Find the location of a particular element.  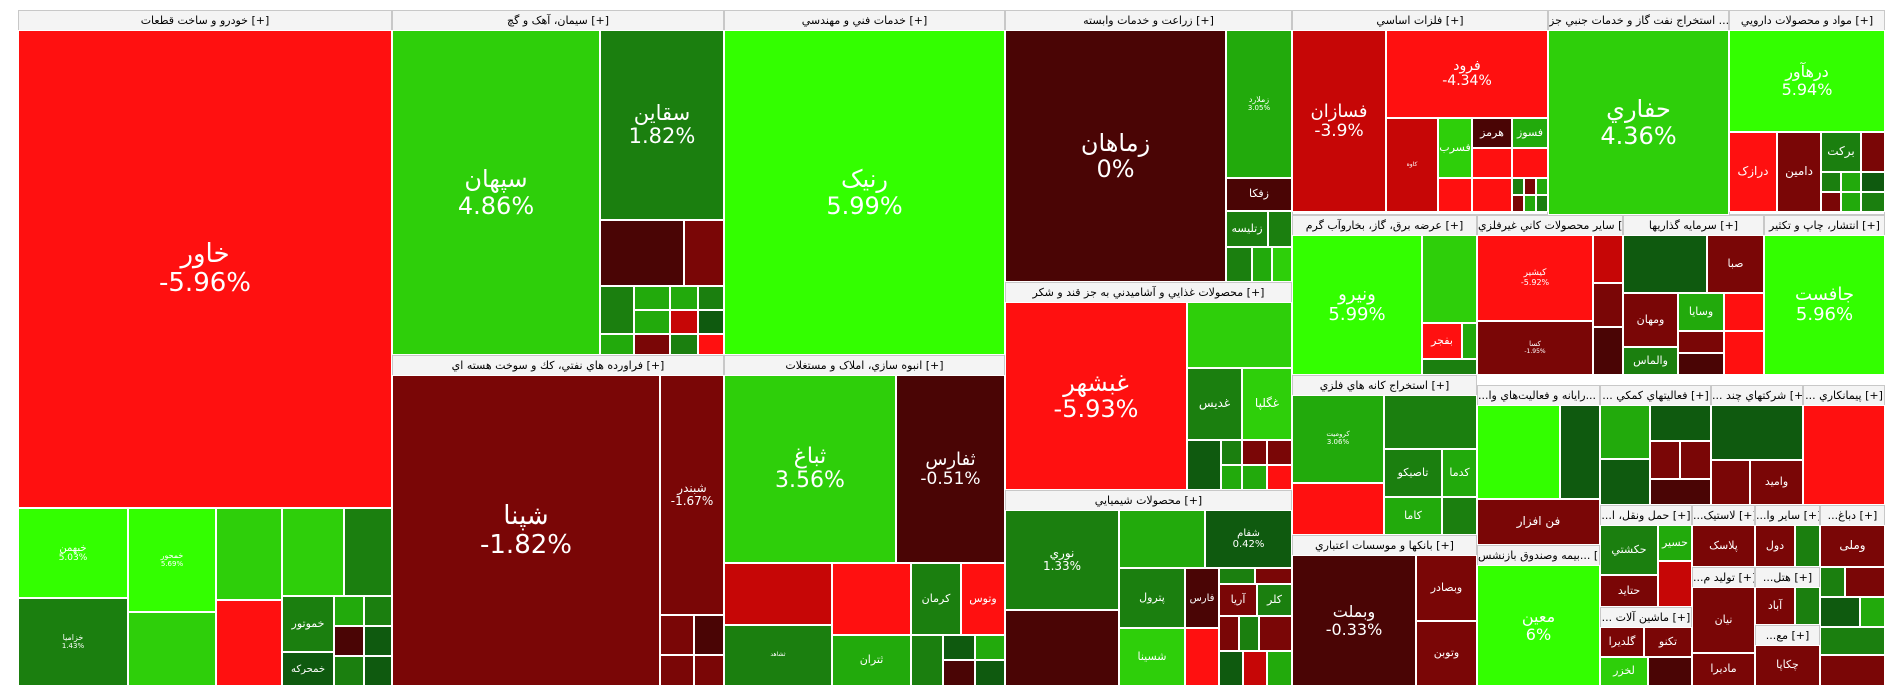

treemap-cell: دول is located at coordinates (1775, 546).